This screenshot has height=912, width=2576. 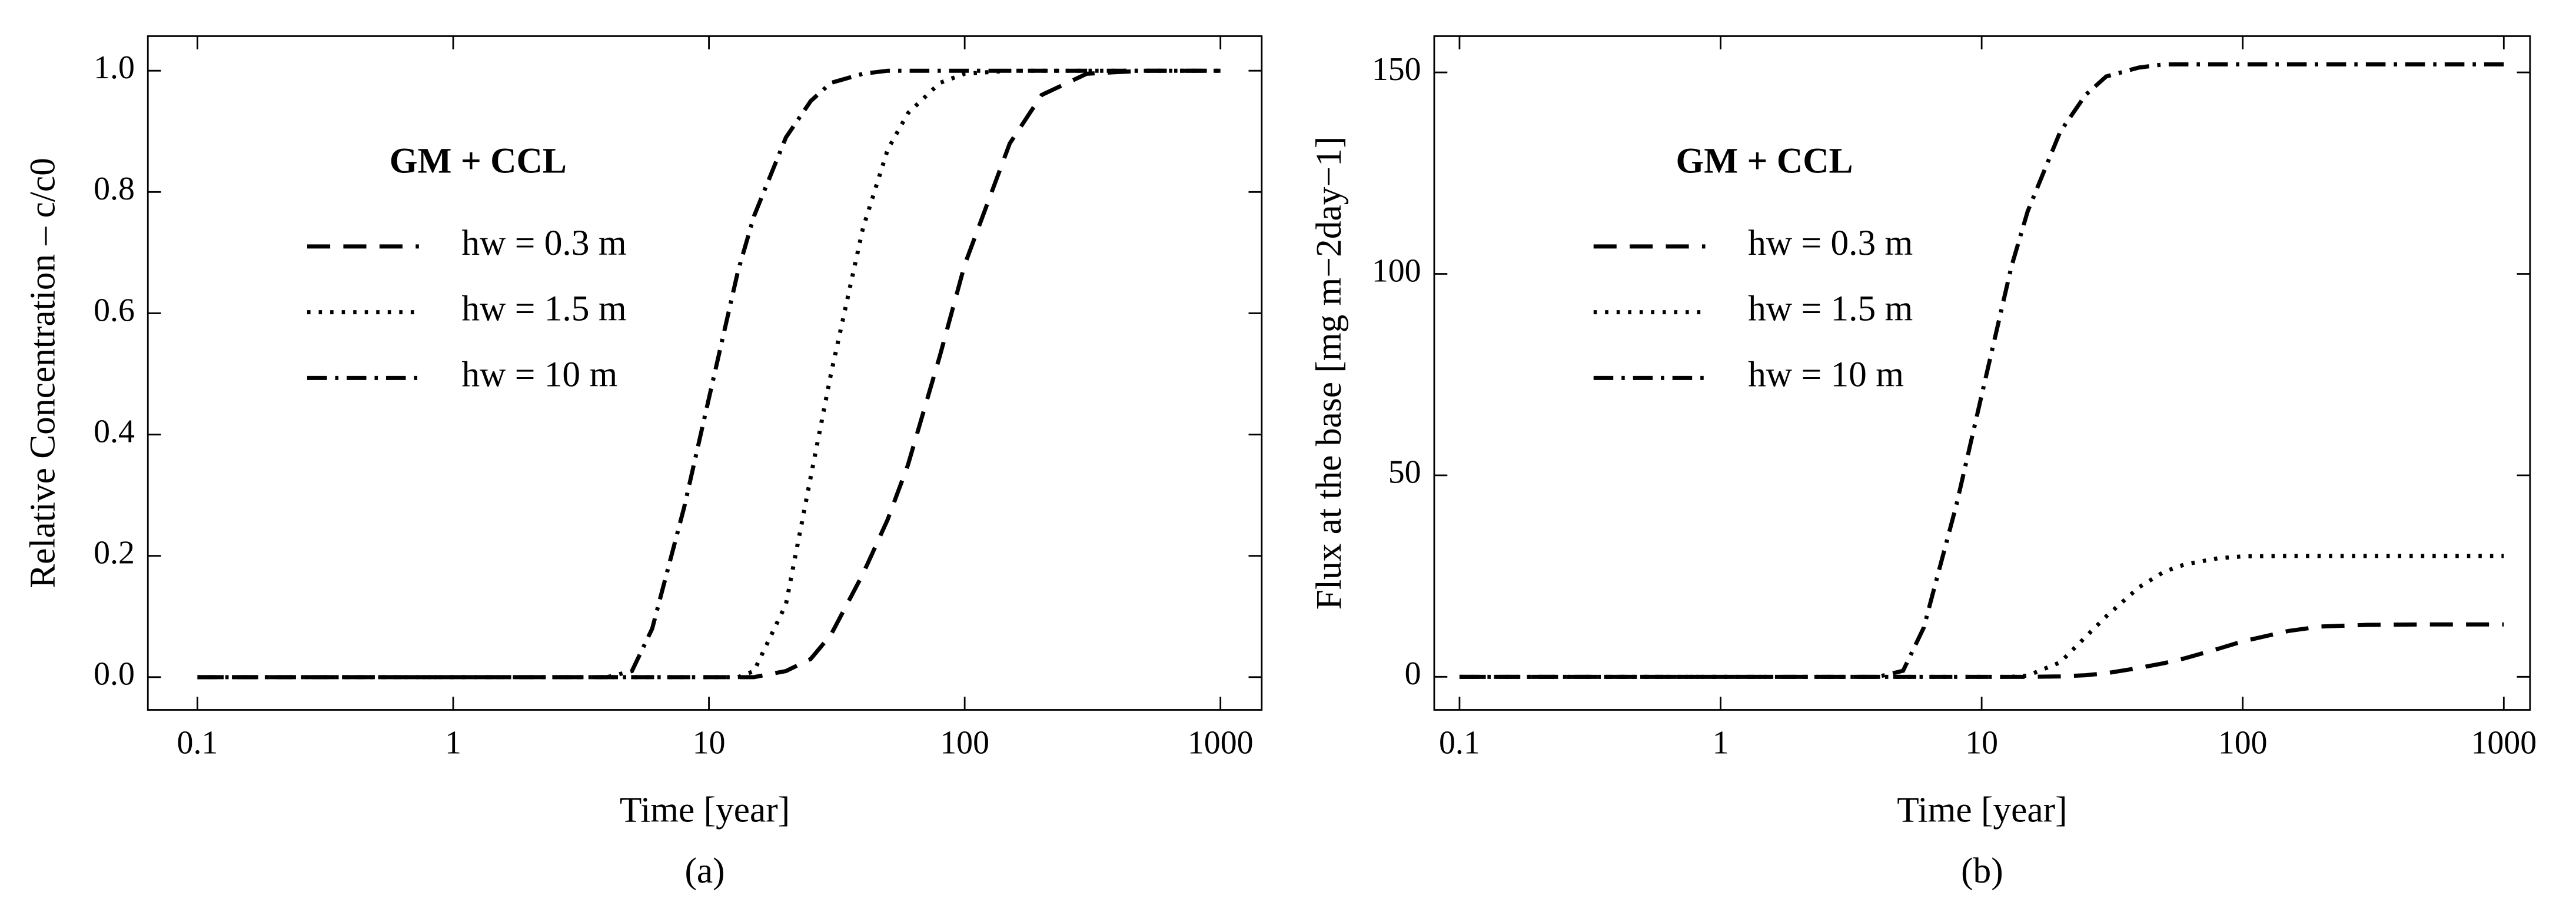 I want to click on y-tick-label: 150, so click(x=1396, y=69).